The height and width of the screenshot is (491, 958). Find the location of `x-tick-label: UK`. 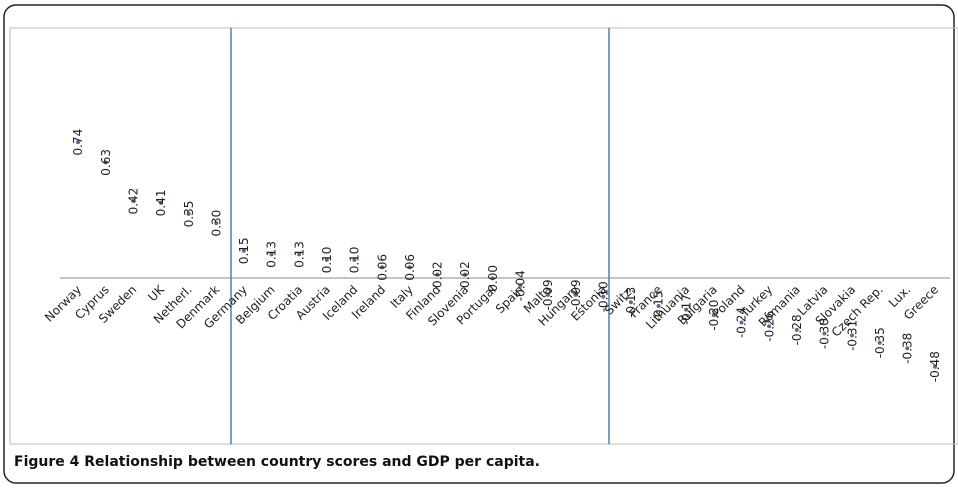

x-tick-label: UK is located at coordinates (156, 293).